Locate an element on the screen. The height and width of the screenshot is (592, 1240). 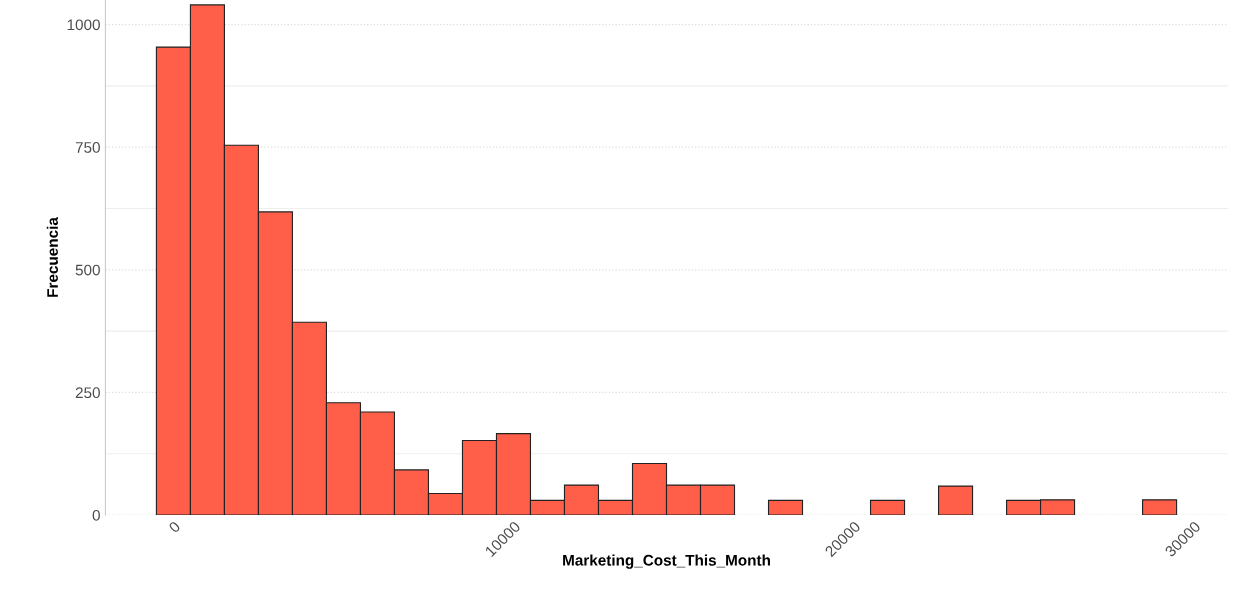
x-axis-title: Marketing_Cost_This_Month is located at coordinates (666, 561).